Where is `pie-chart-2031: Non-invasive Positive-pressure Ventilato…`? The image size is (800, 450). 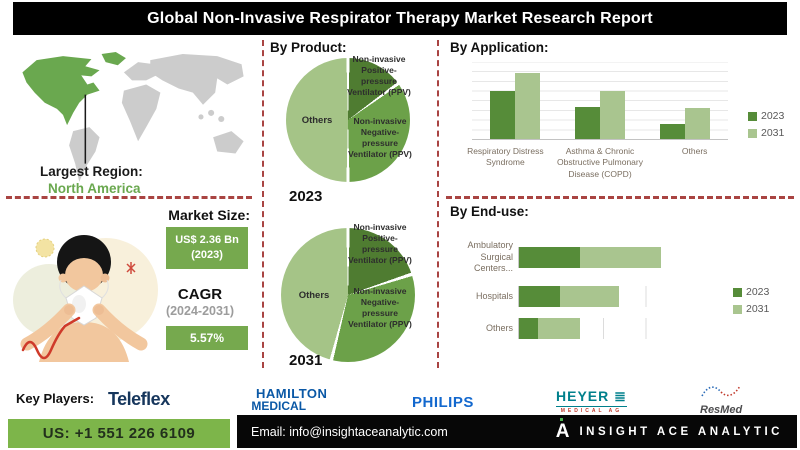
pie-chart-2031: Non-invasive Positive-pressure Ventilato… is located at coordinates (348, 292).